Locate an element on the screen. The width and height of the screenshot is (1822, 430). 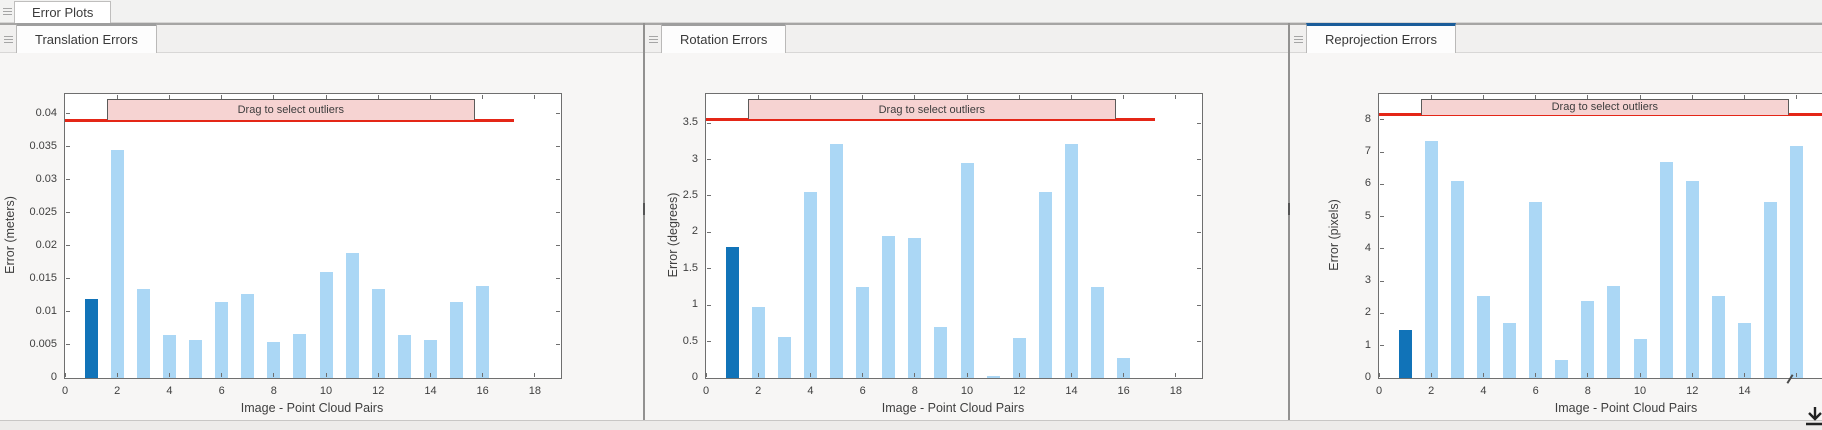
y-tick-label: 4 is located at coordinates (1367, 247).